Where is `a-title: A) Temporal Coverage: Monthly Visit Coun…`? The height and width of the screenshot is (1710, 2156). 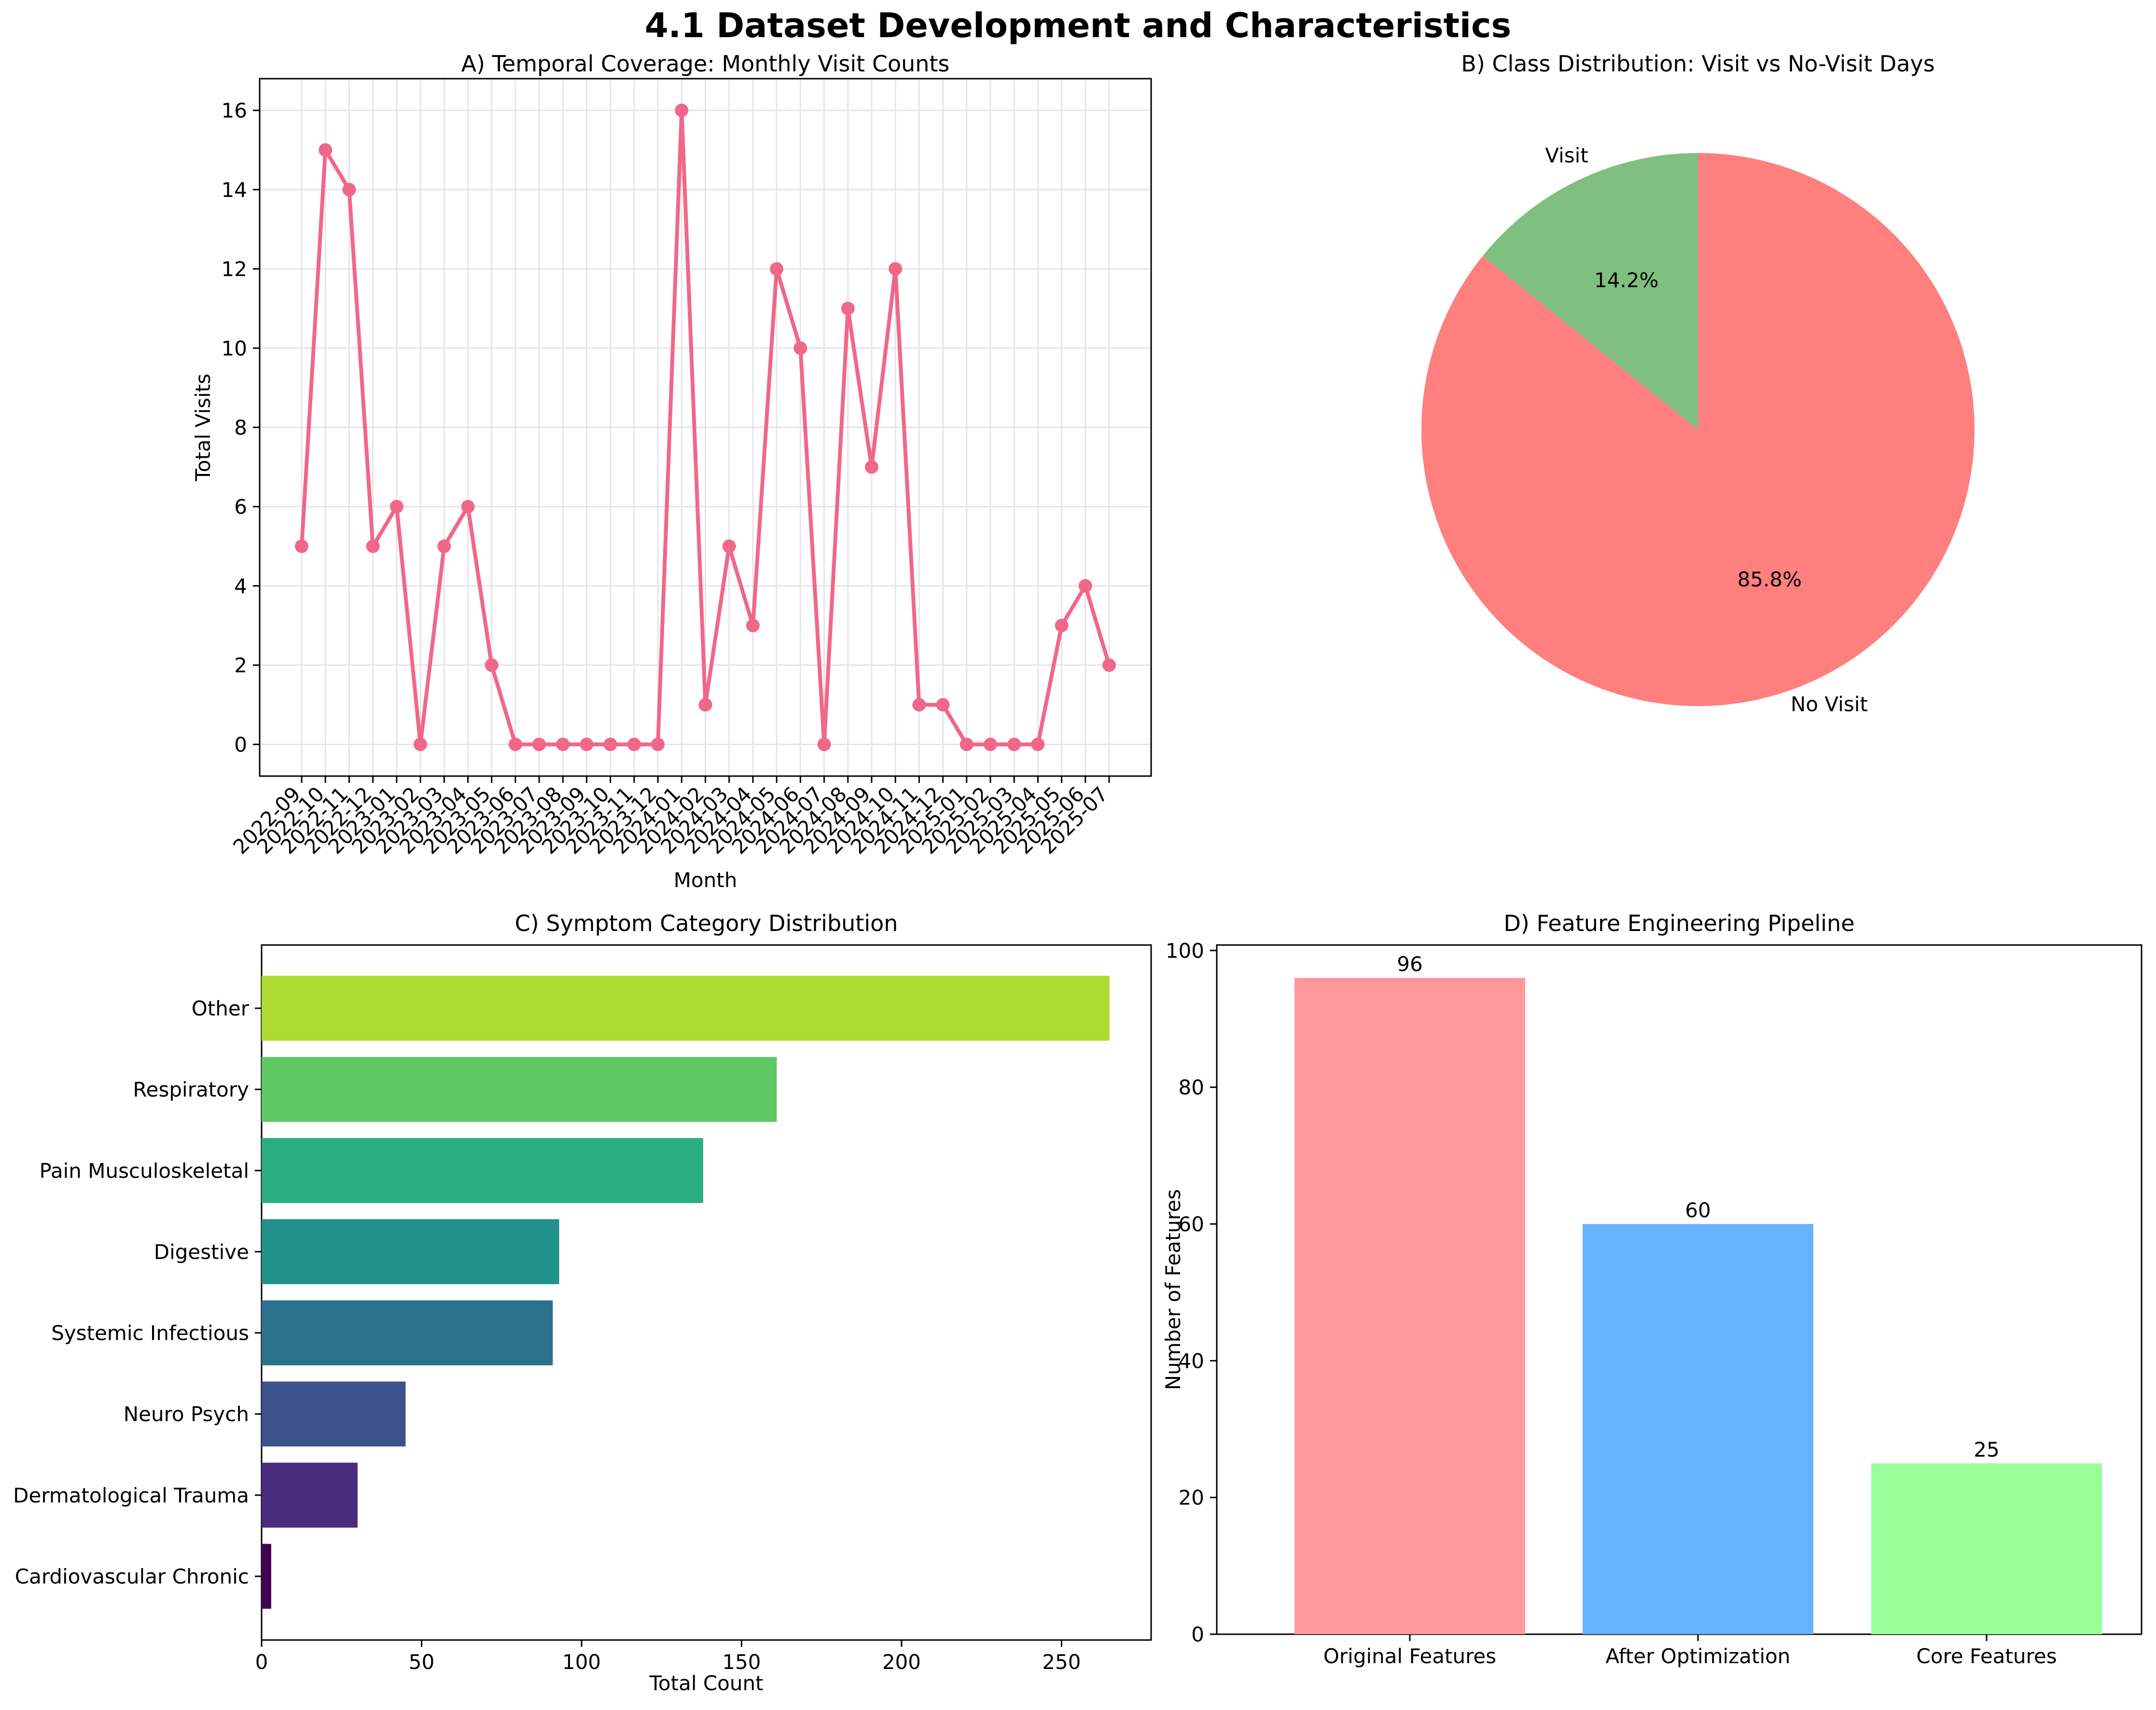
a-title: A) Temporal Coverage: Monthly Visit Coun… is located at coordinates (705, 64).